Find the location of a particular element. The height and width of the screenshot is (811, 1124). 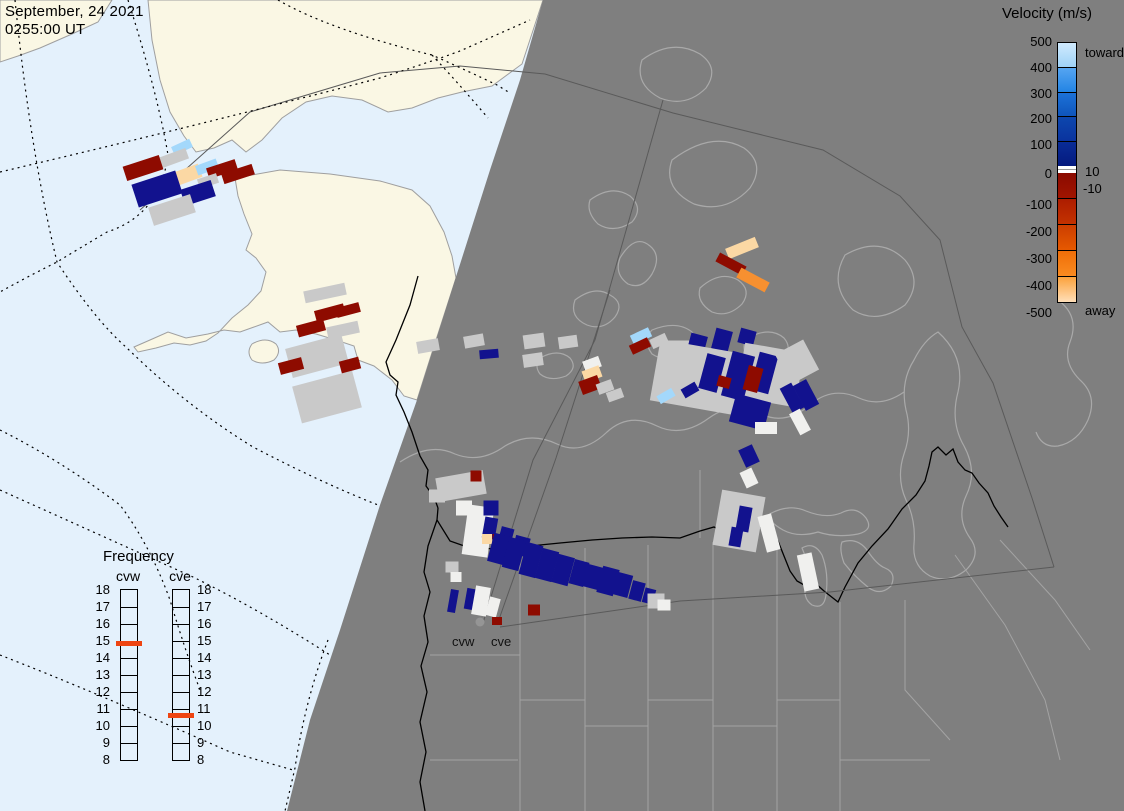

velocity-tick-label: 200 is located at coordinates (1041, 118).